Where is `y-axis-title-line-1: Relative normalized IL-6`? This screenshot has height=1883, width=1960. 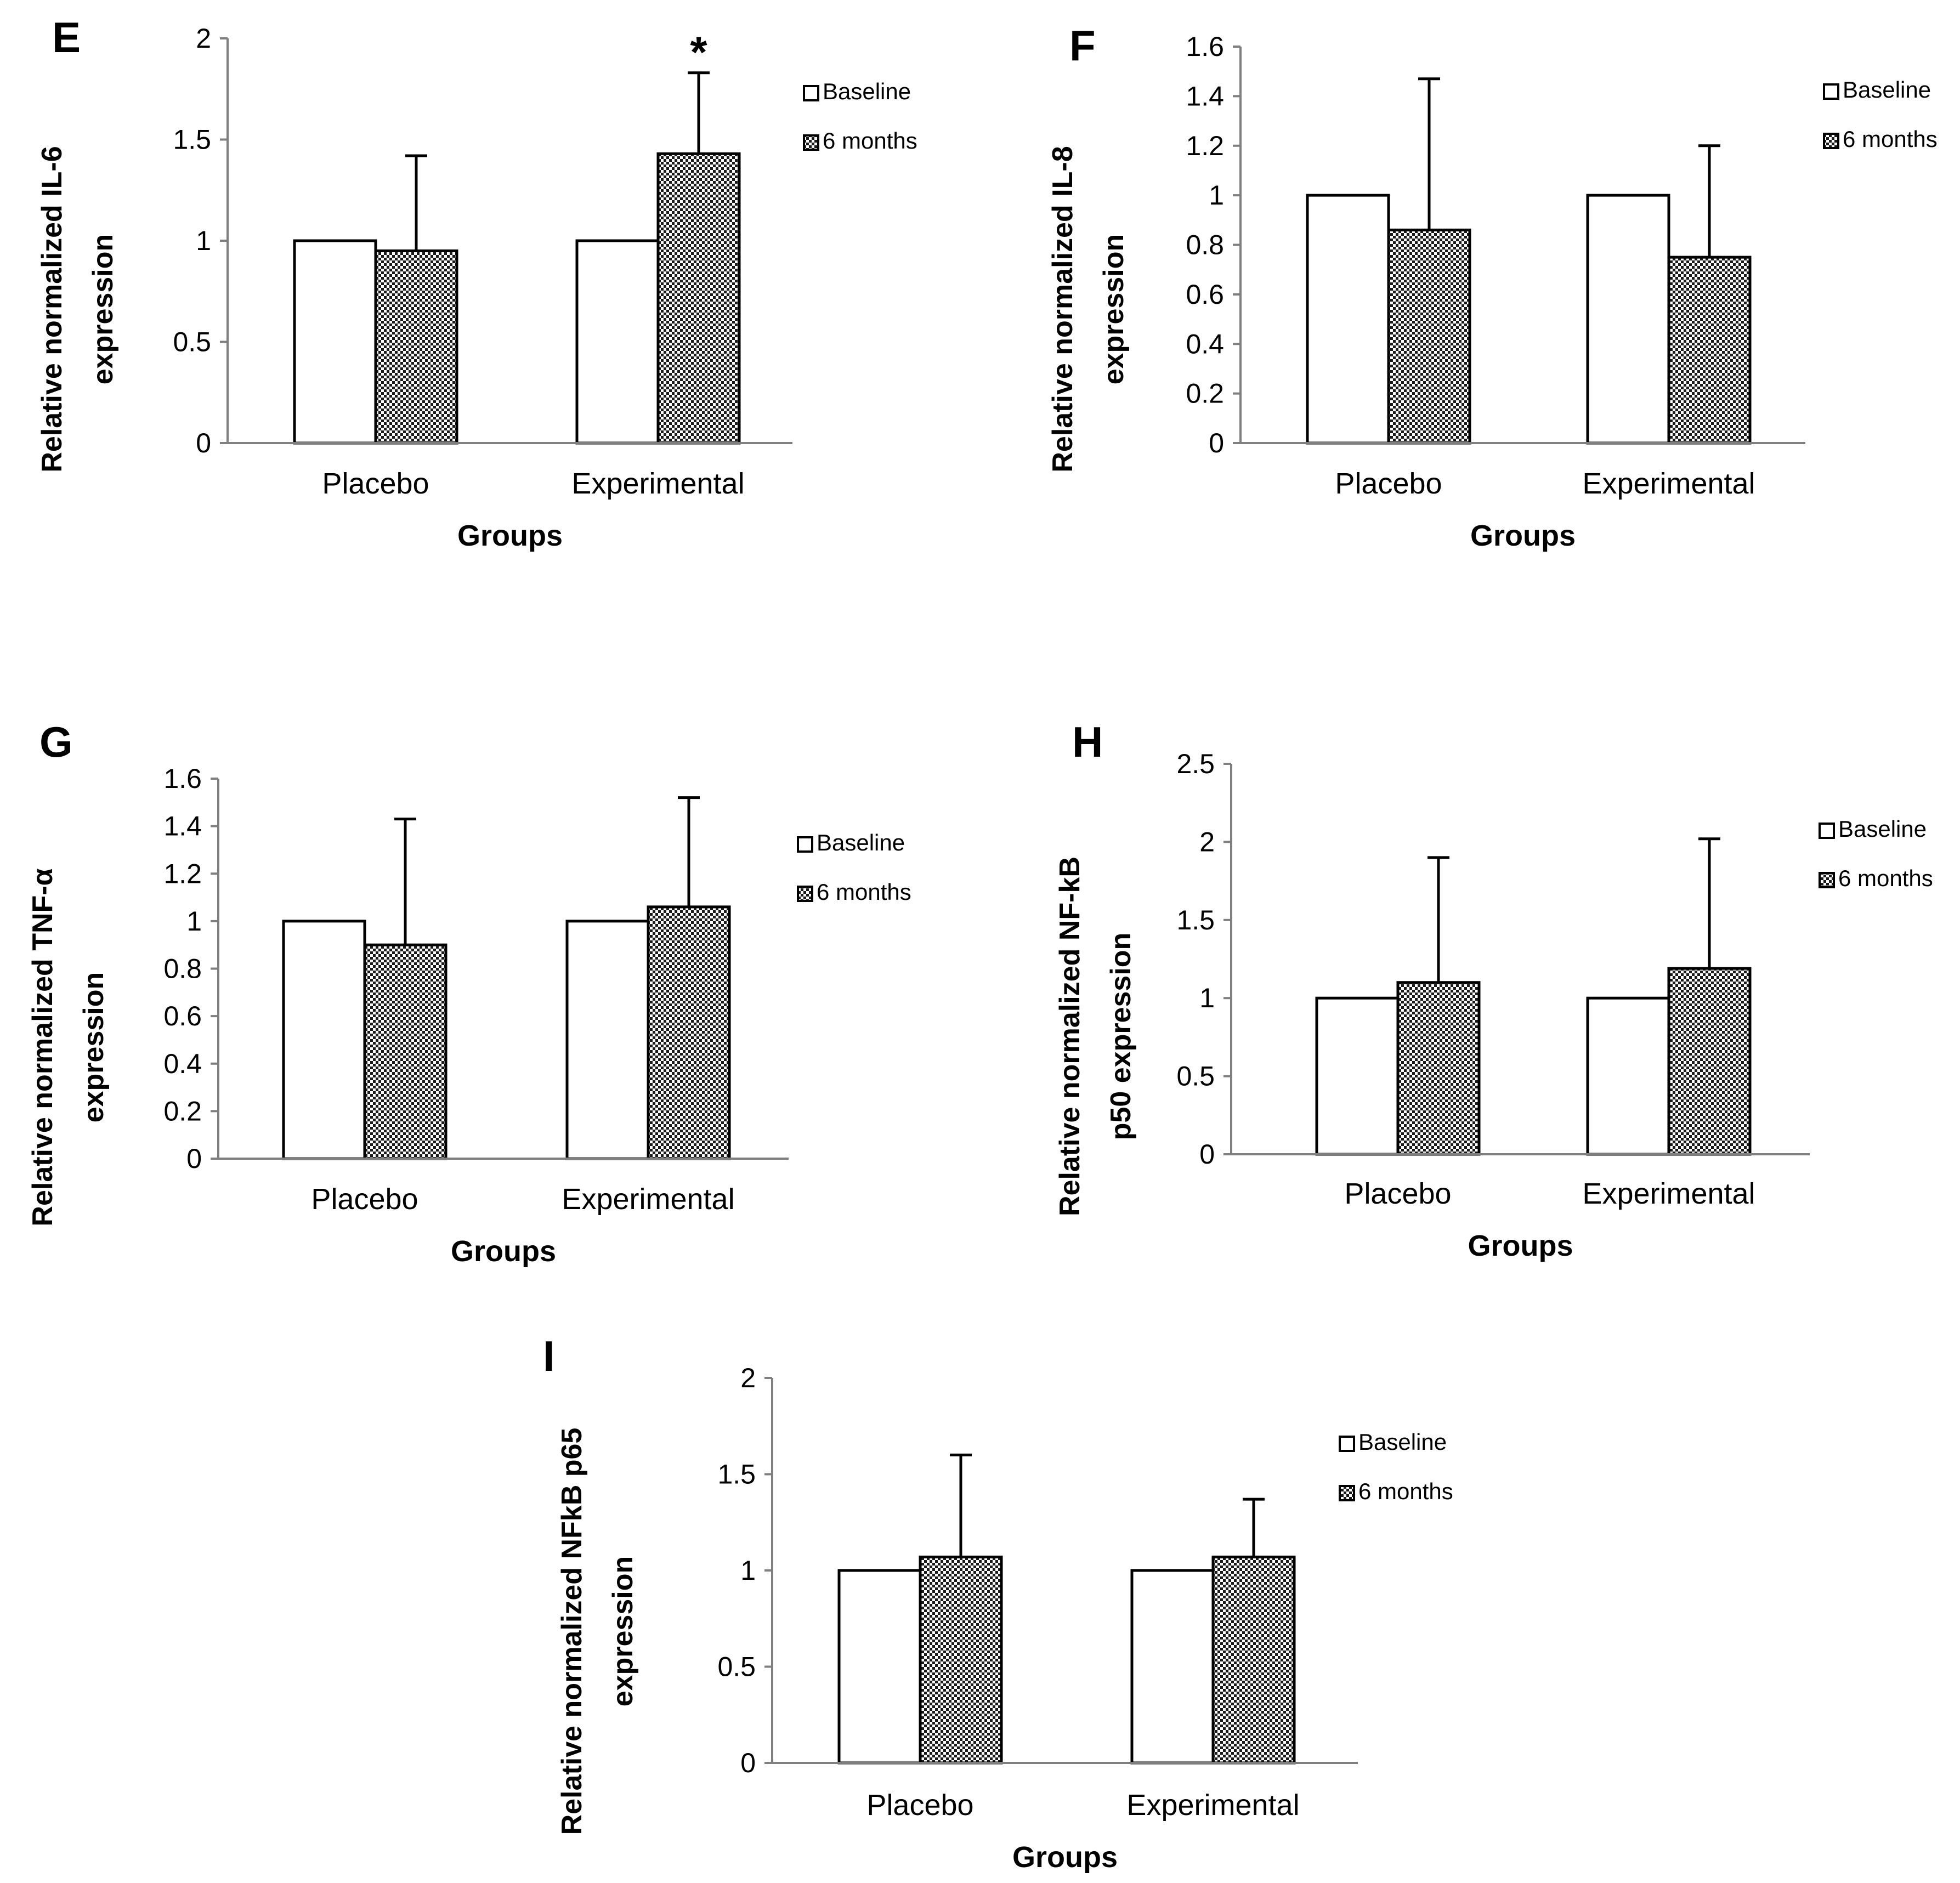 y-axis-title-line-1: Relative normalized IL-6 is located at coordinates (52, 309).